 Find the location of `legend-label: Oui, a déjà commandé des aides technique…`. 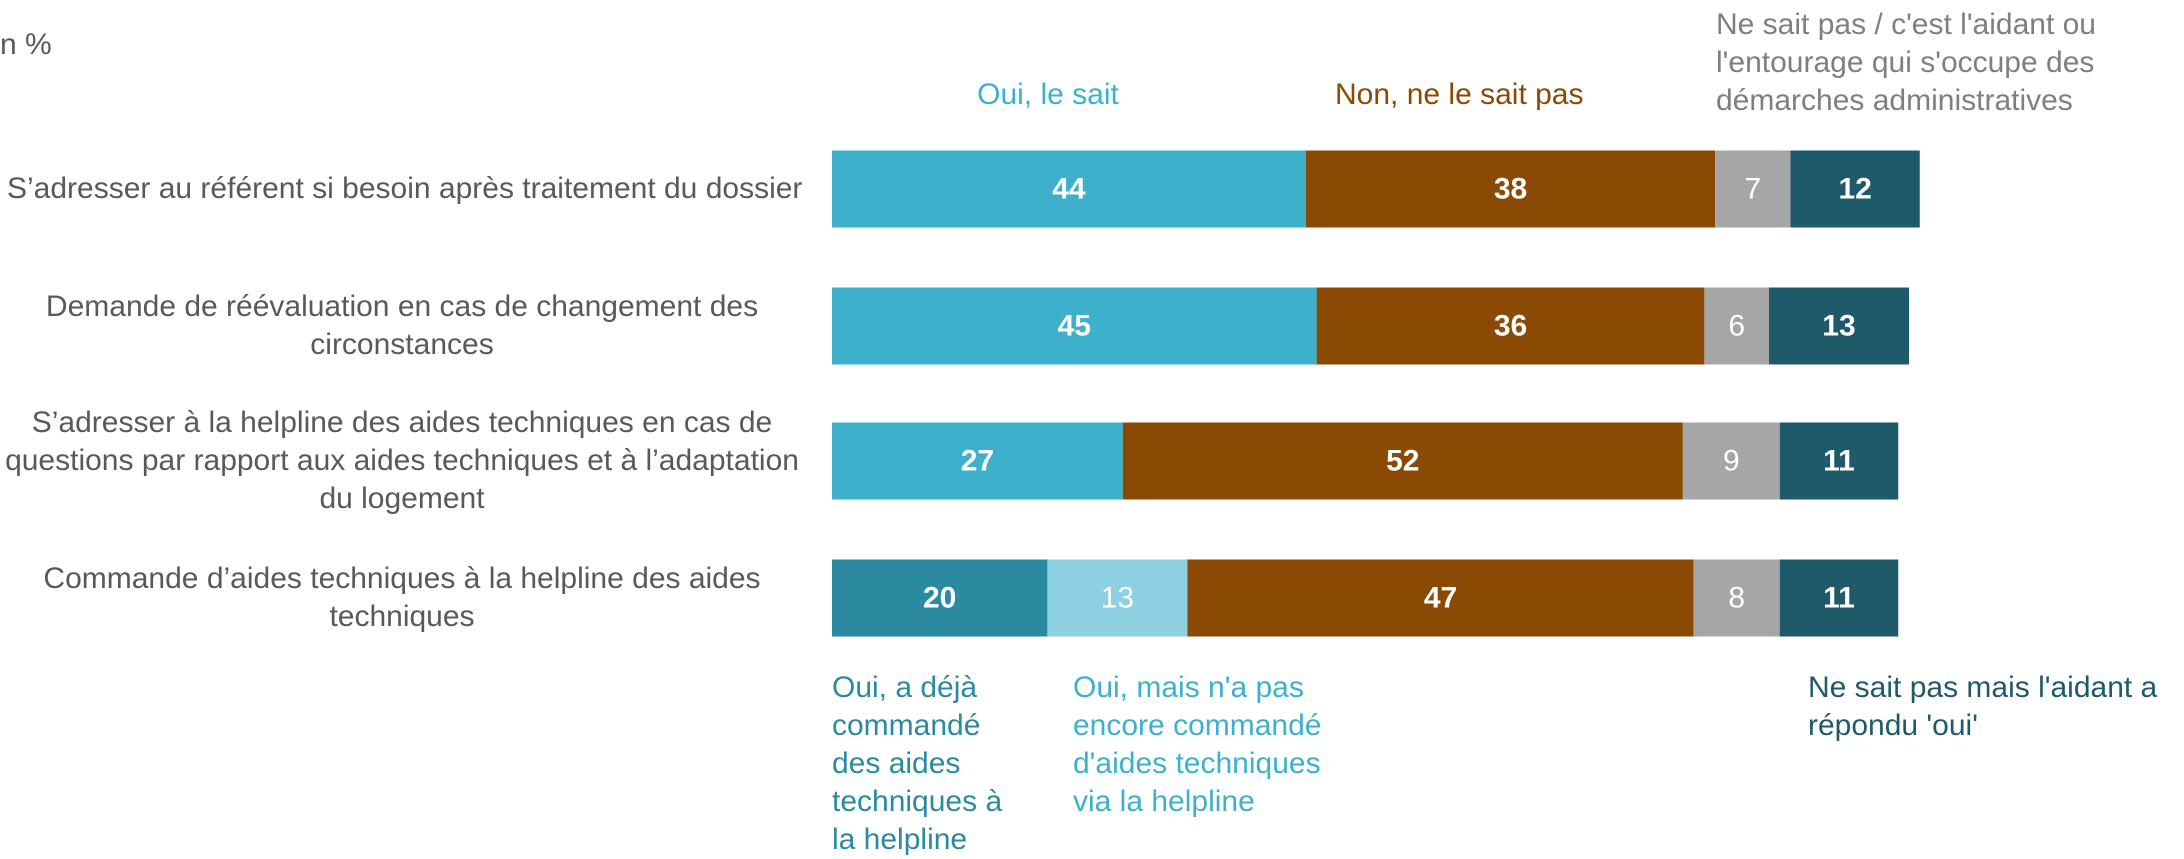

legend-label: Oui, a déjà commandé des aides technique… is located at coordinates (917, 763).